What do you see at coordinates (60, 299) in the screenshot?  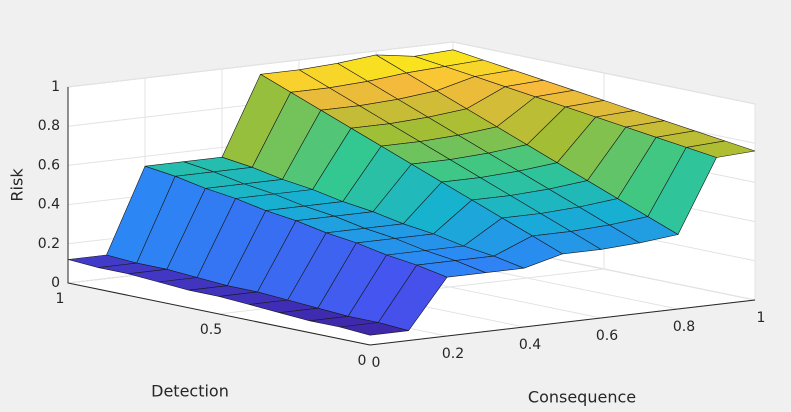 I see `y-tick-label: 1` at bounding box center [60, 299].